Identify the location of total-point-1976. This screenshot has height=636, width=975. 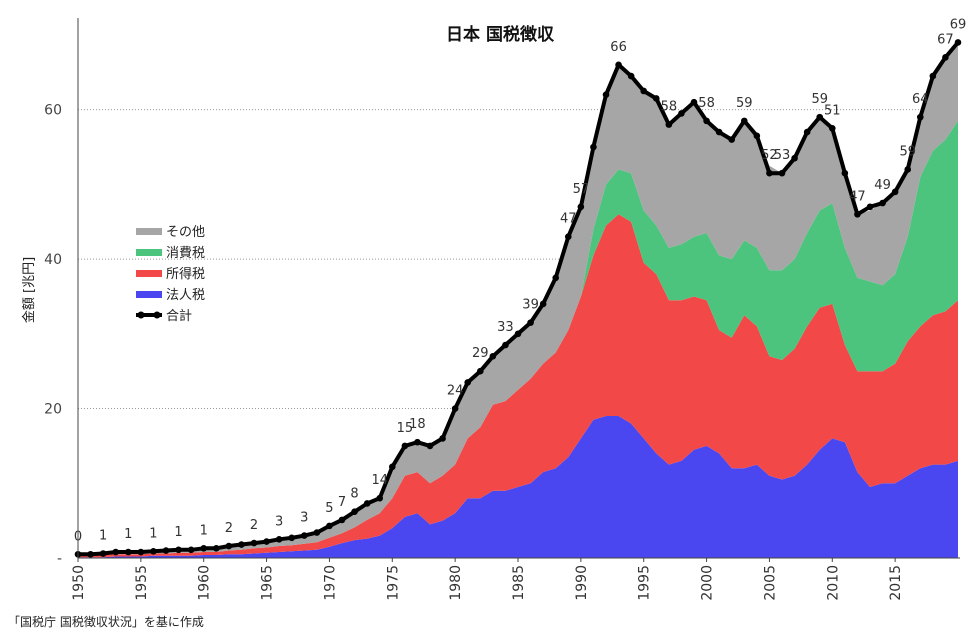
(405, 446).